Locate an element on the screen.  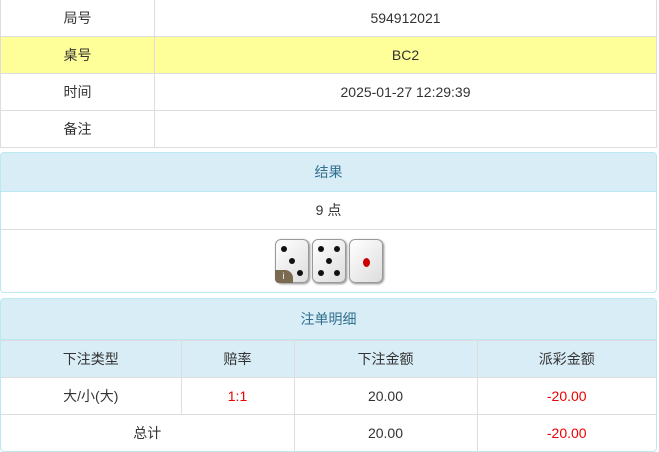
row-round-id: 局号 594912021 is located at coordinates (328, 18).